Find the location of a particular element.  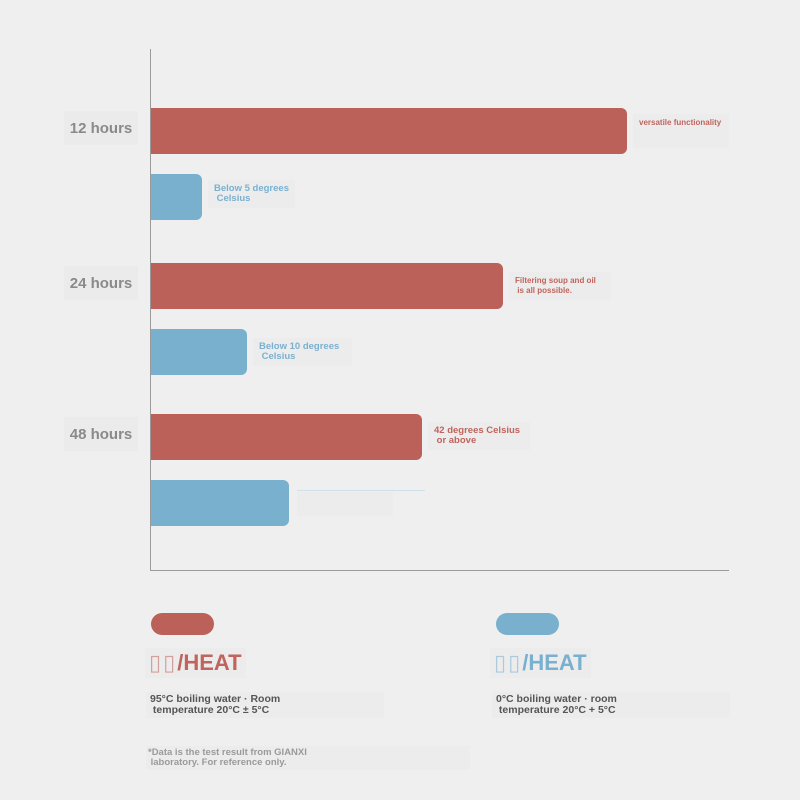

legend-hot-title: ▯▯/HEAT is located at coordinates (195, 663).